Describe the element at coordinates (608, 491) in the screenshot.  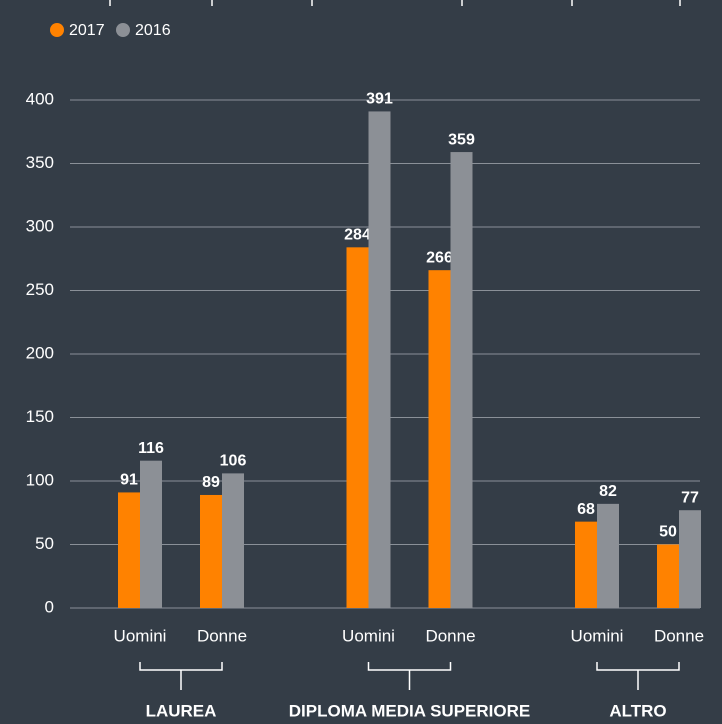
I see `value-label: 82` at that location.